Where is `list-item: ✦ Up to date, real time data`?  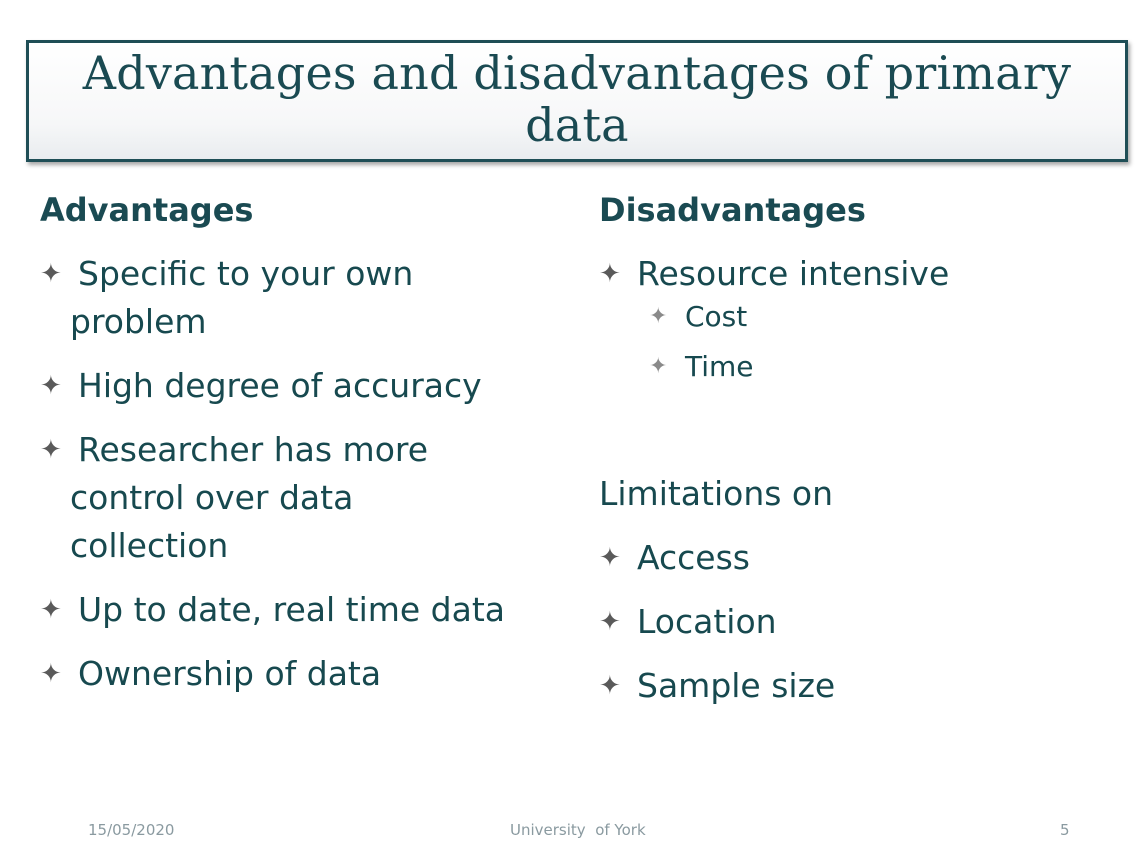 list-item: ✦ Up to date, real time data is located at coordinates (305, 610).